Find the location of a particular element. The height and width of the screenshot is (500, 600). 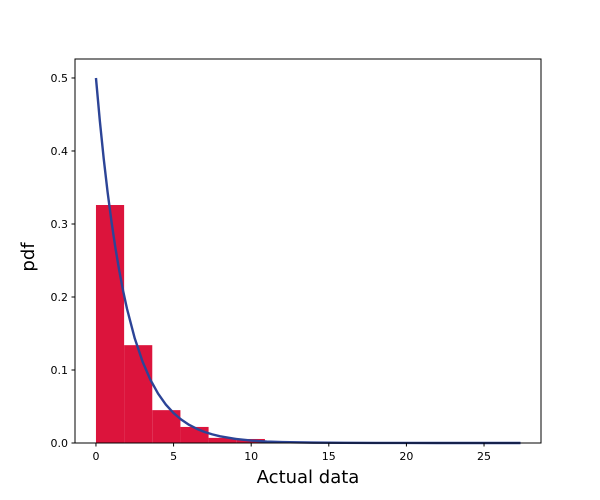

x-tick-label: 25 is located at coordinates (484, 456).